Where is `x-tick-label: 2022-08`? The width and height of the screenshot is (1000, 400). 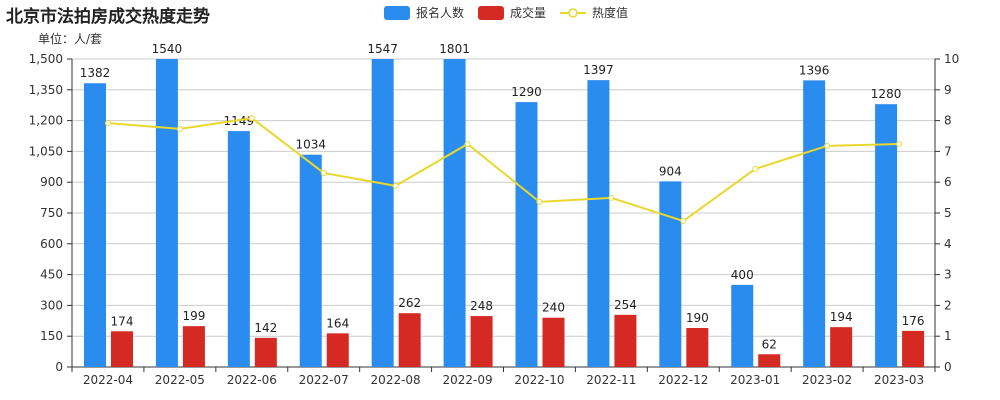 x-tick-label: 2022-08 is located at coordinates (396, 380).